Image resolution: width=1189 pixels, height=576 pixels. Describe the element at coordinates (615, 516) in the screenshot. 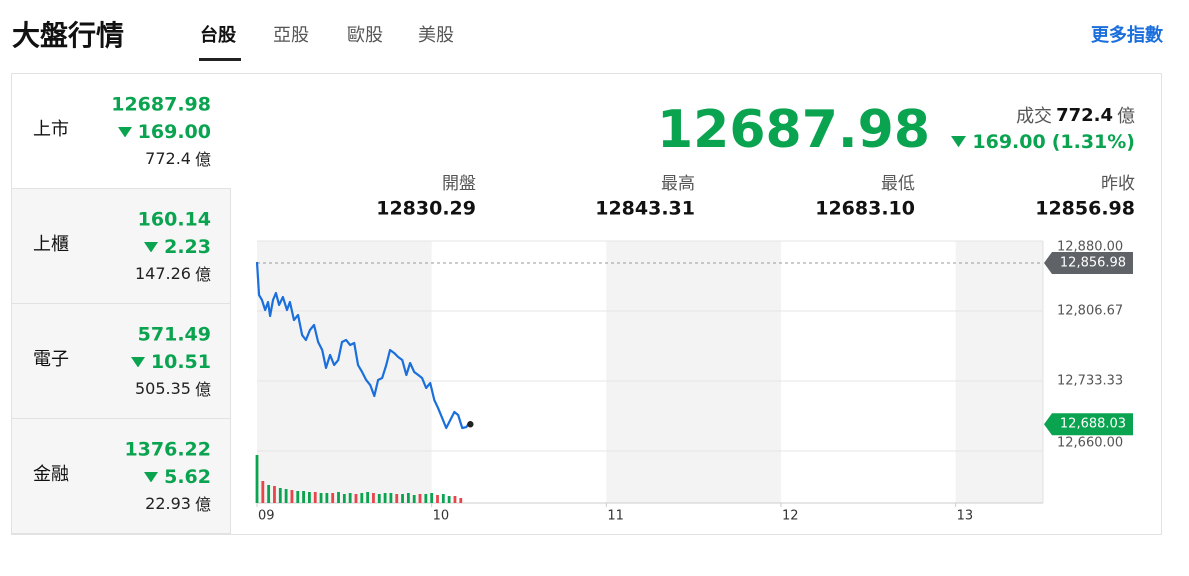

I see `x-tick-label: 11` at that location.